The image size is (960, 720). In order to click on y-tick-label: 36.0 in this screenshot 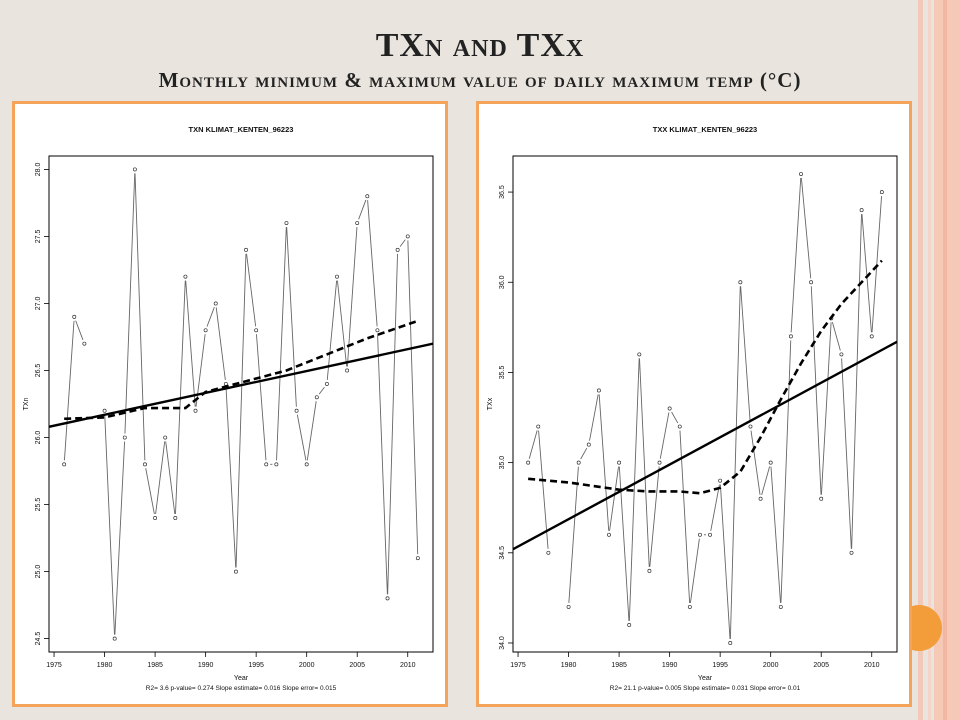, I will do `click(502, 282)`.